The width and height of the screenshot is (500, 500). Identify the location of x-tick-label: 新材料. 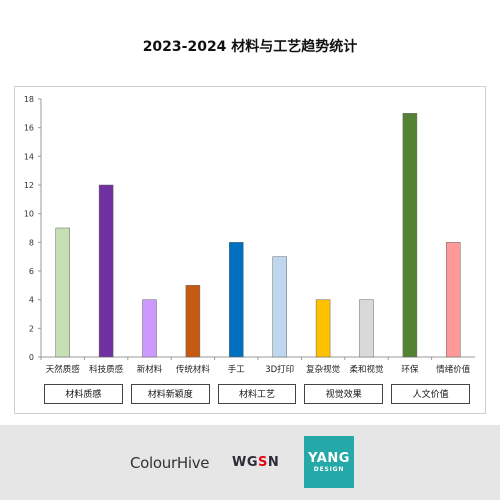
(150, 369).